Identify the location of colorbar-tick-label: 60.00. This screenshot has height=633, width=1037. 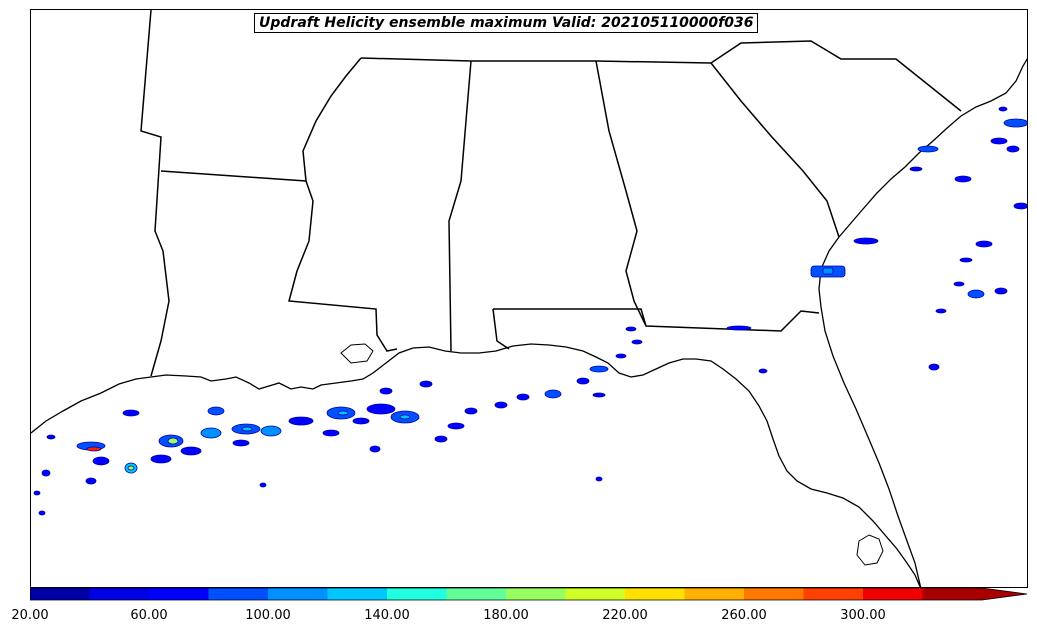
(149, 615).